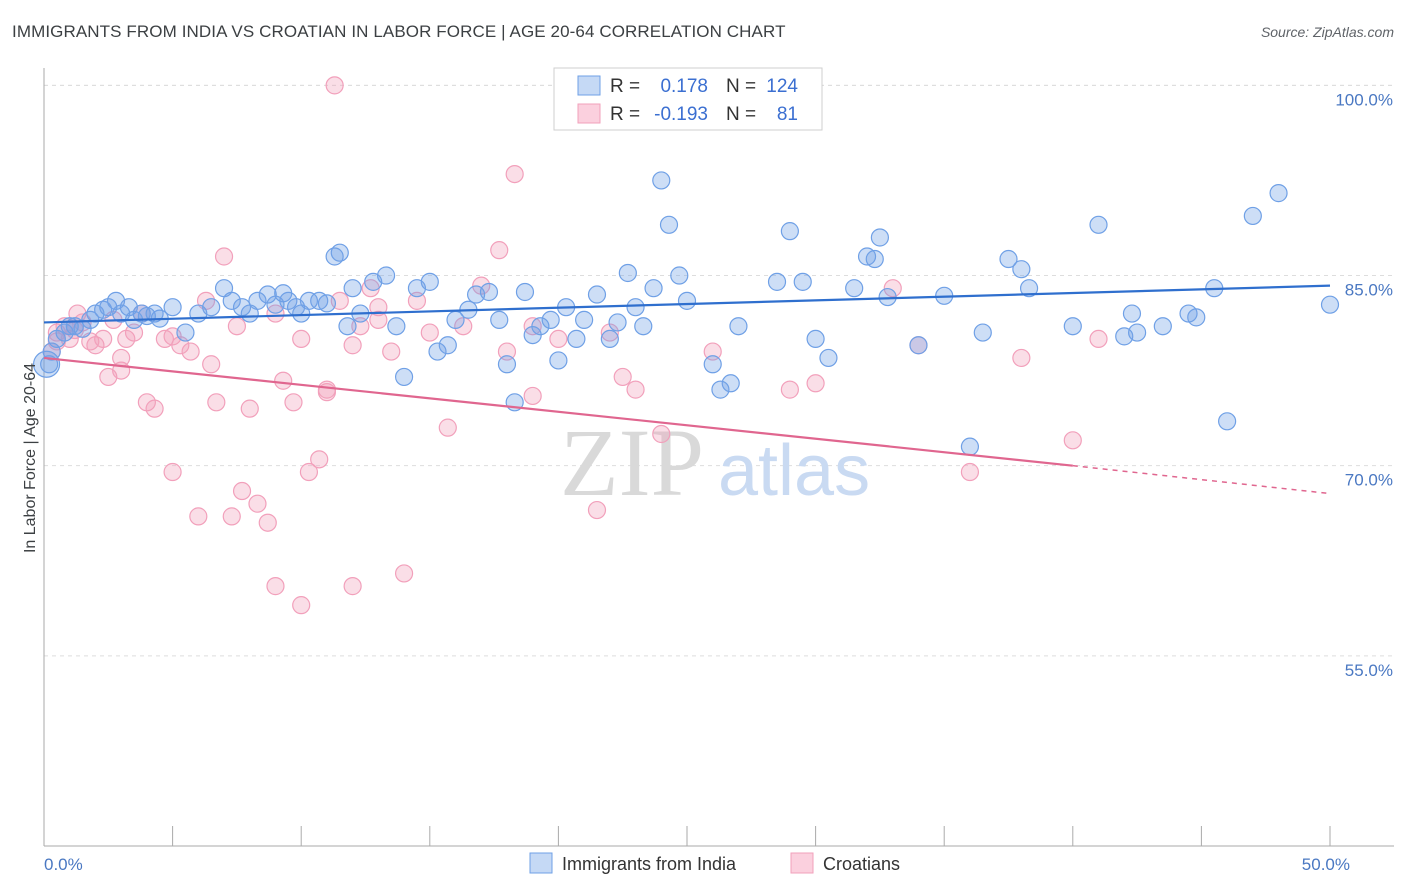 The image size is (1406, 892). I want to click on y-tick-label-0: 100.0%, so click(1364, 99).